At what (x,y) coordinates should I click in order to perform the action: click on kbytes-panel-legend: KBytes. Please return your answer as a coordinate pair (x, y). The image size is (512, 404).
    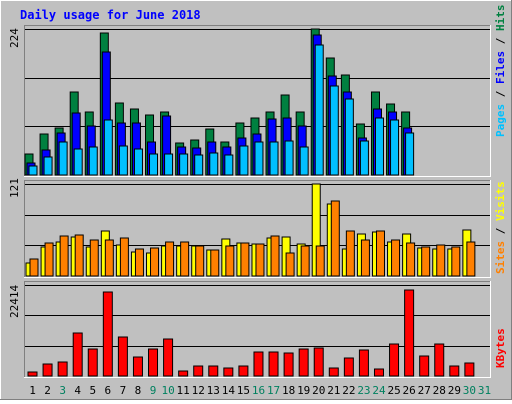
    Looking at the image, I should click on (500, 348).